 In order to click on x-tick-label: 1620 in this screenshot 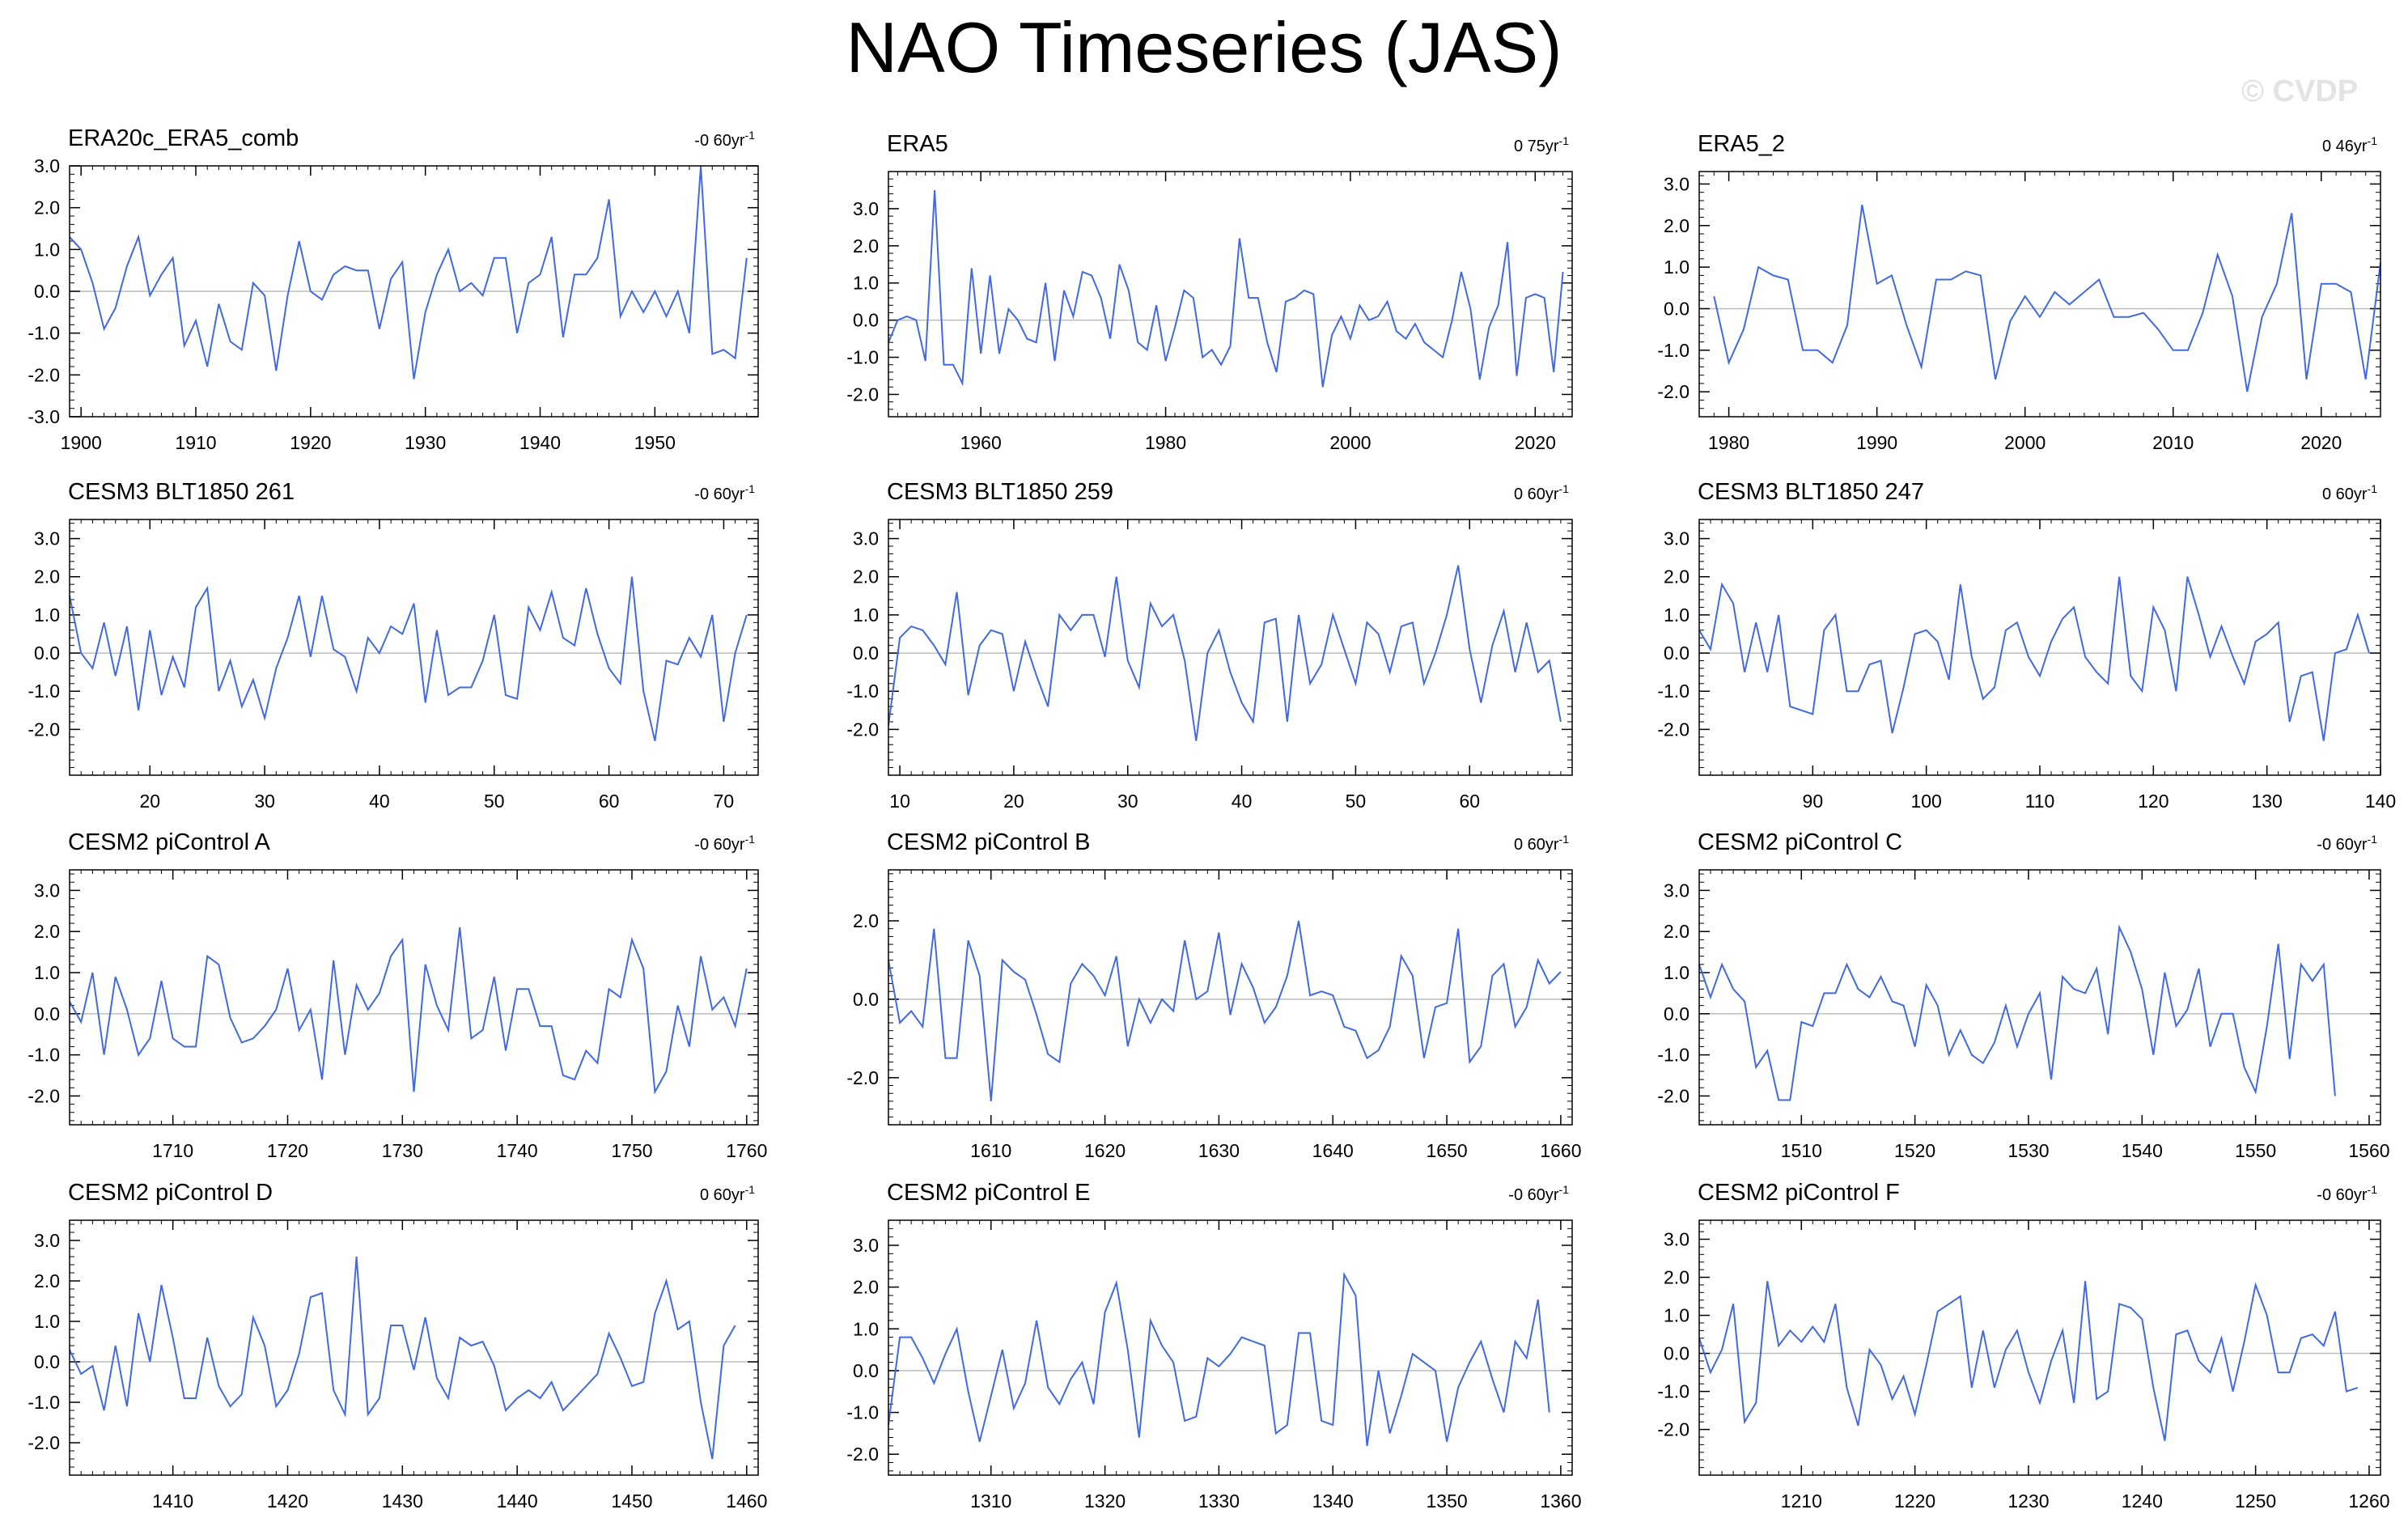, I will do `click(1105, 1150)`.